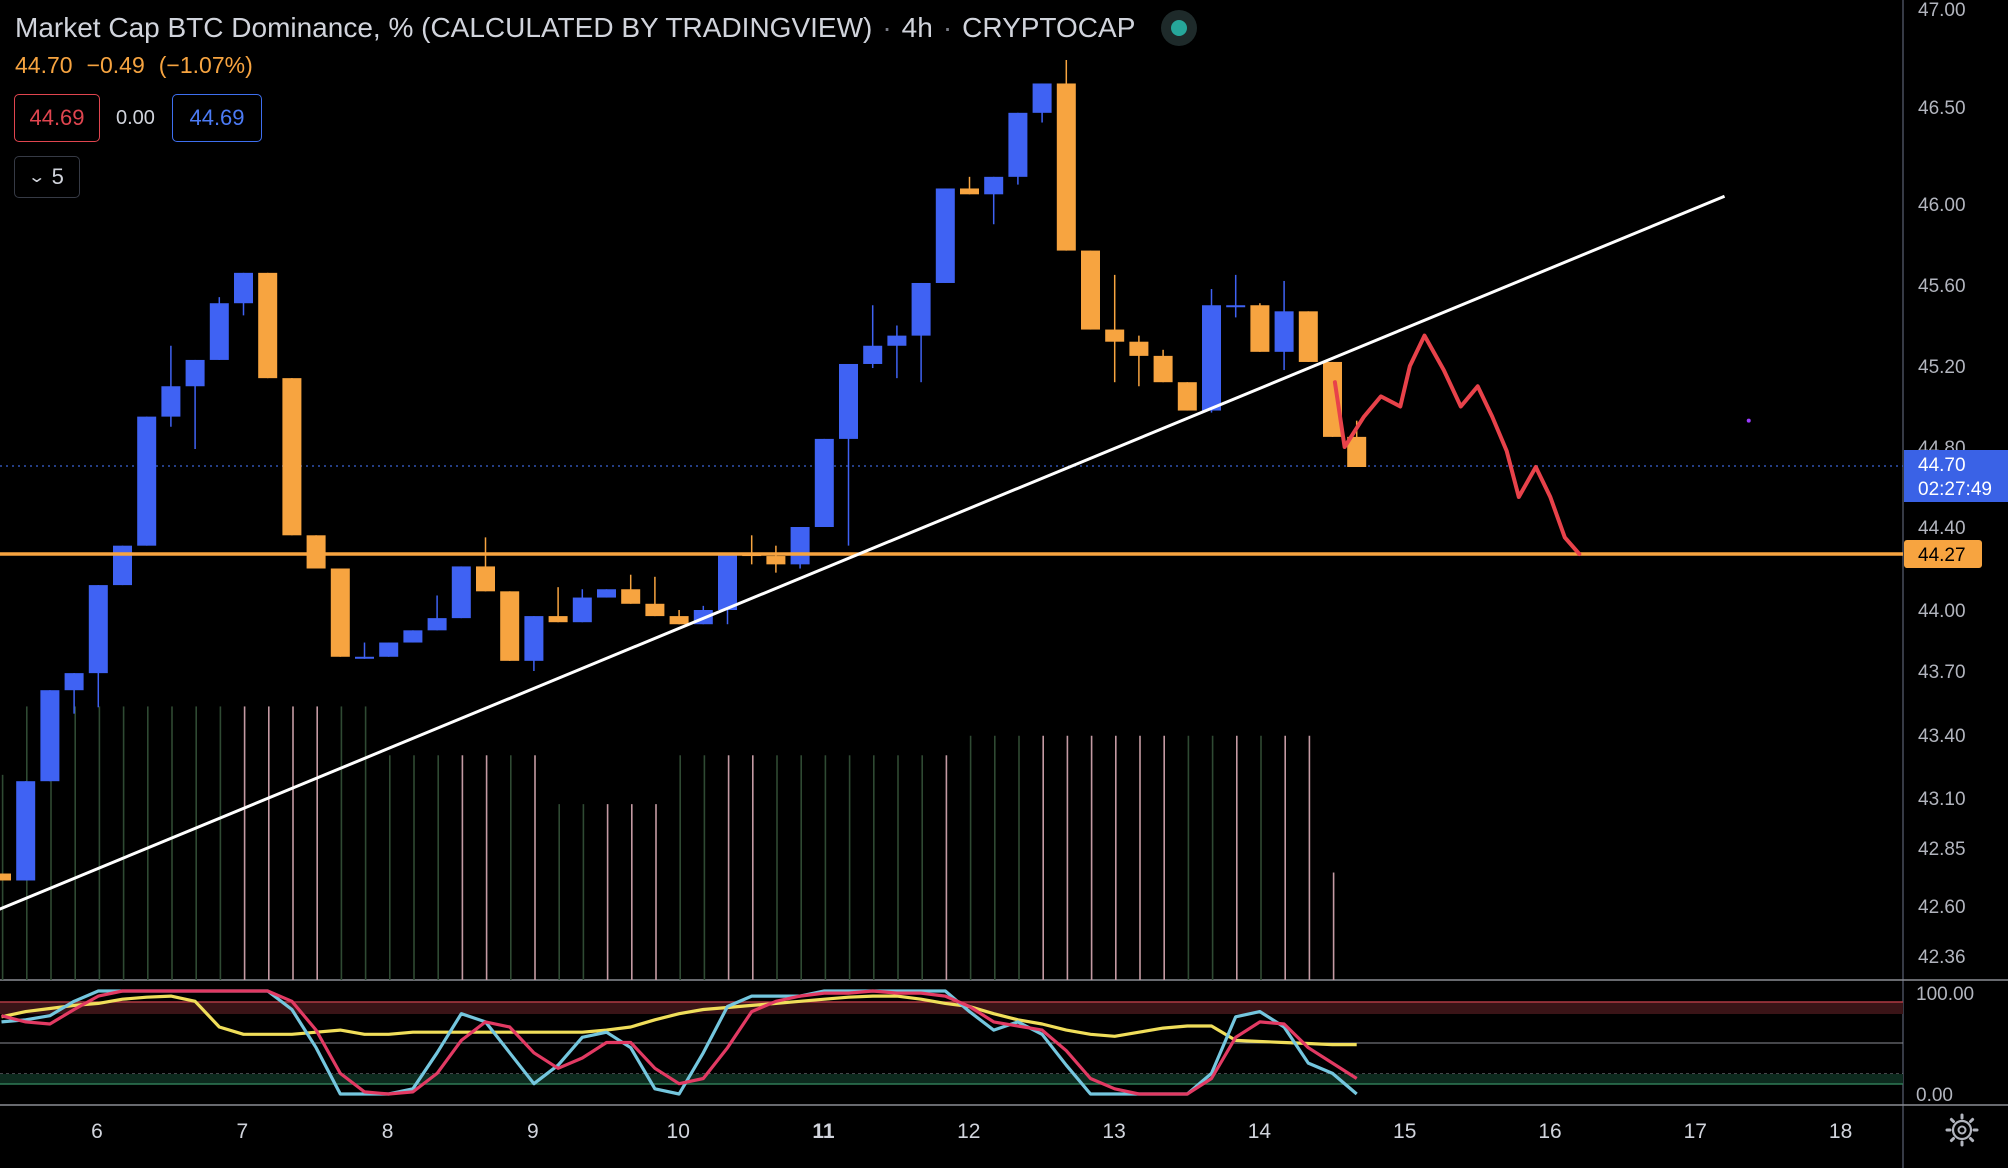 Image resolution: width=2008 pixels, height=1168 pixels. I want to click on stoch-ma-line, so click(679, 1020).